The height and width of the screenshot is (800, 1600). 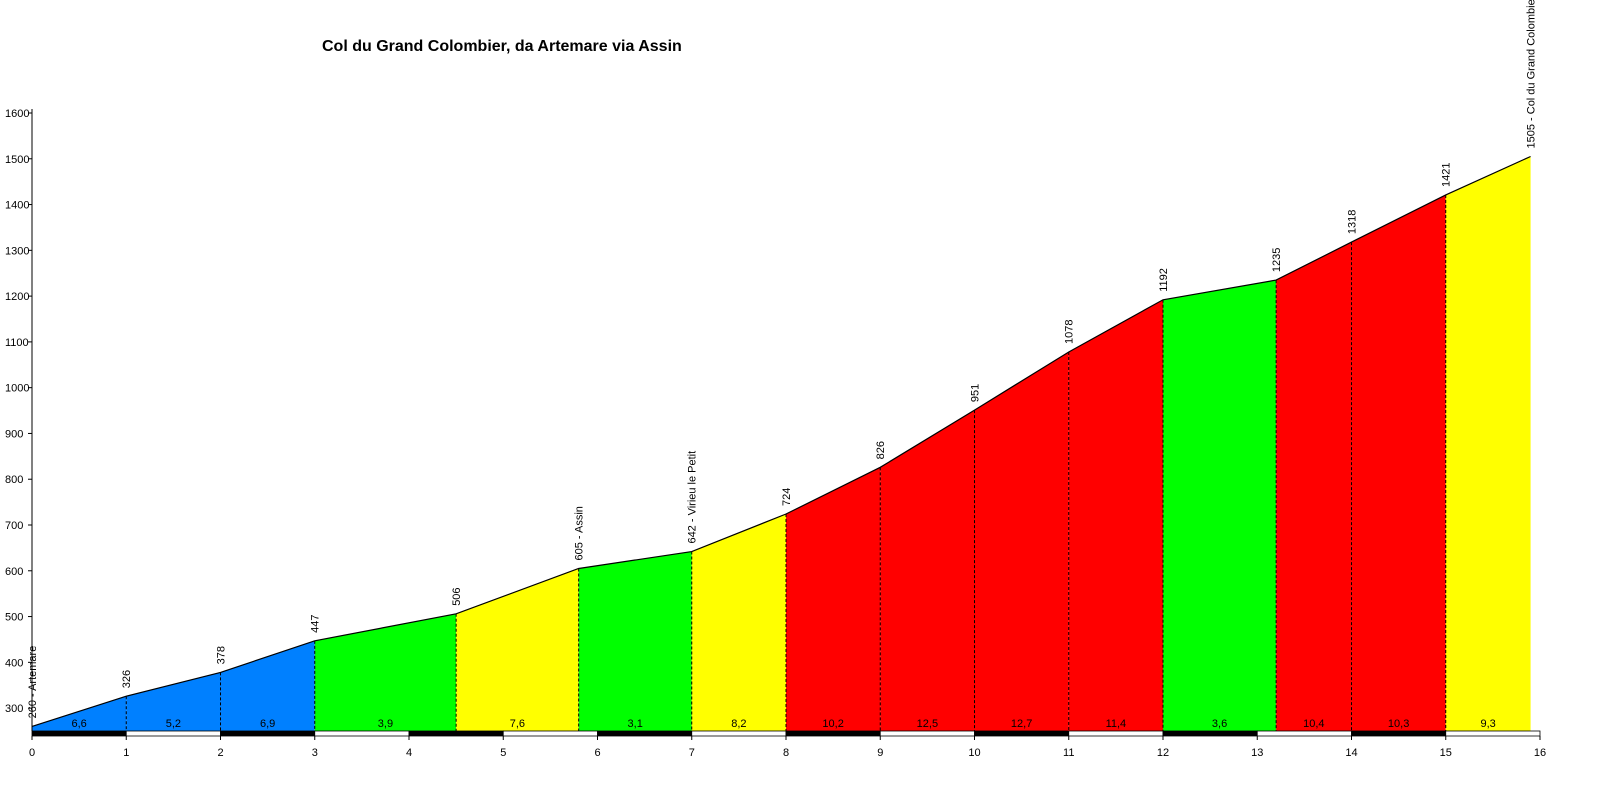 I want to click on x-tick-label: 11, so click(x=1068, y=753).